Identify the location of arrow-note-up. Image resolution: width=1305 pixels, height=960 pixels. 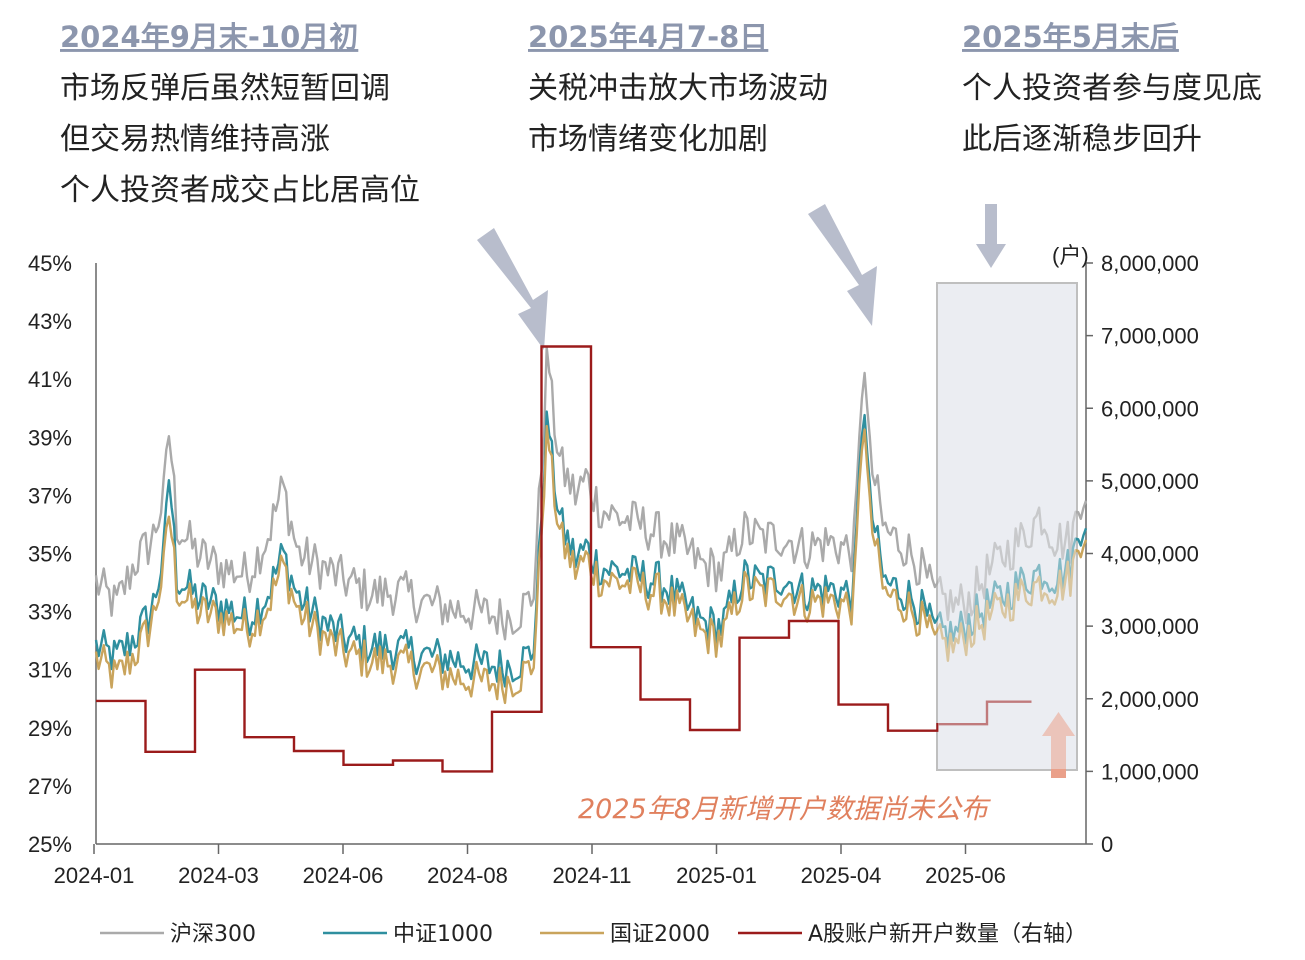
(1058, 745).